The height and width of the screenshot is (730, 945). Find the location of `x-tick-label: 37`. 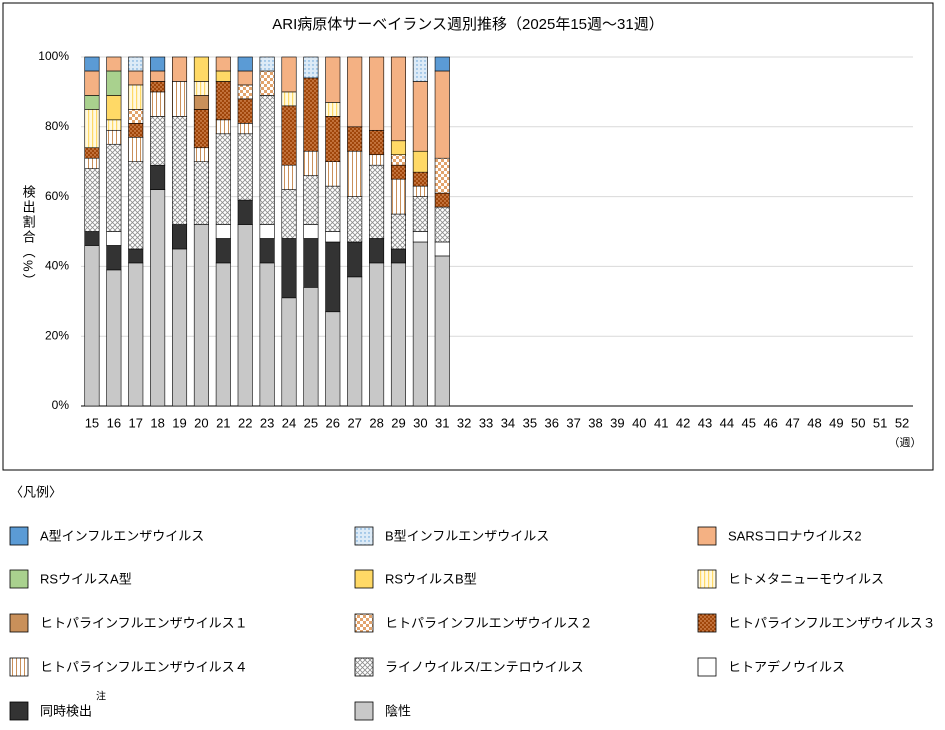

x-tick-label: 37 is located at coordinates (573, 422).